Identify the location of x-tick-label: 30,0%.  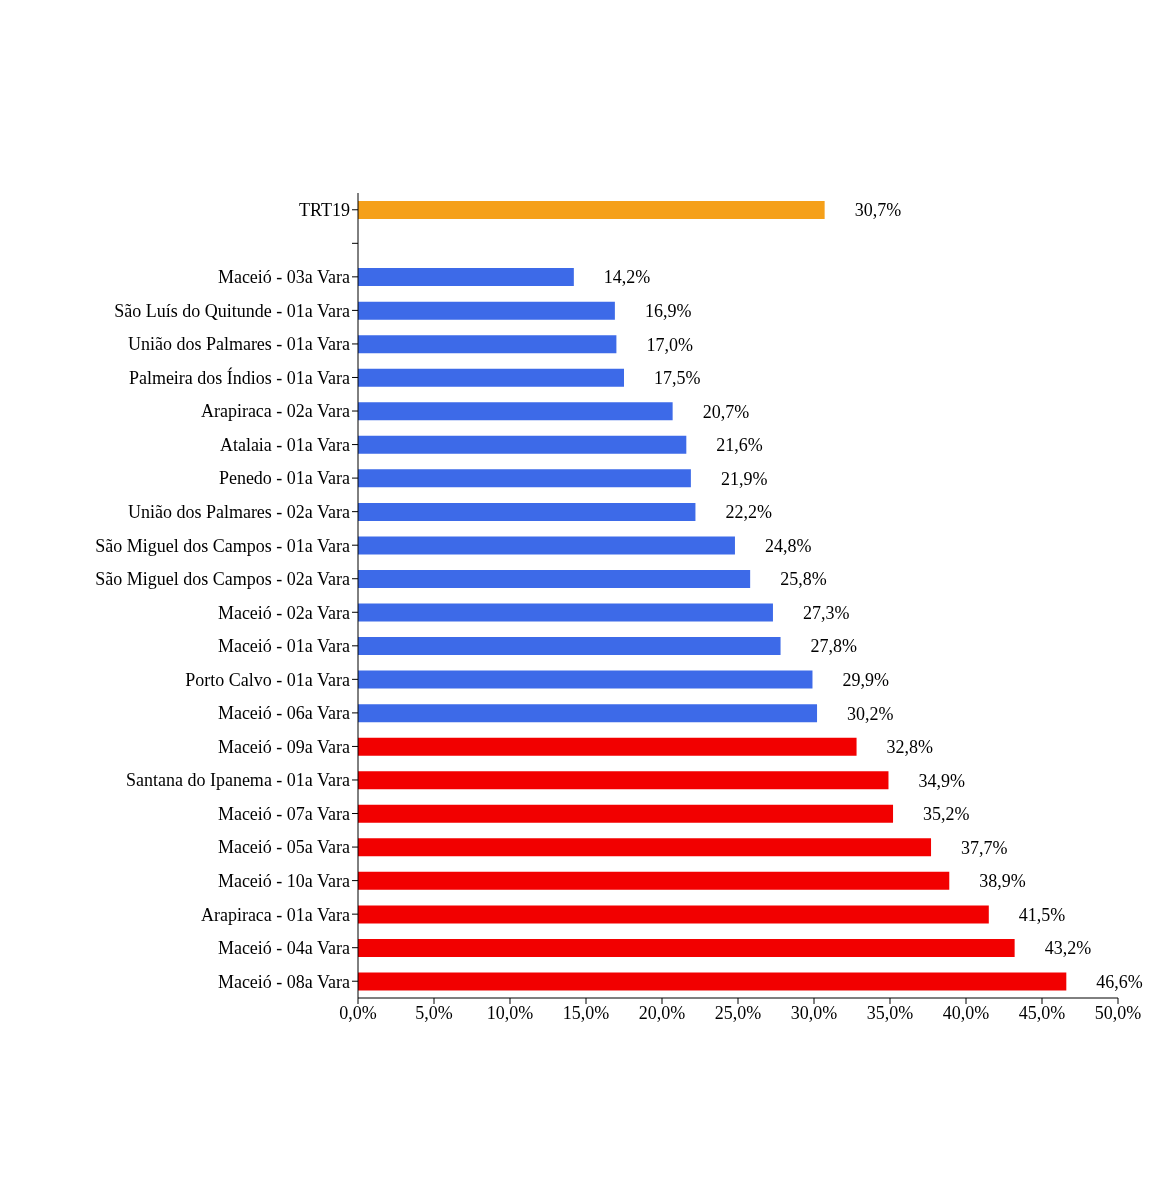
(814, 1012).